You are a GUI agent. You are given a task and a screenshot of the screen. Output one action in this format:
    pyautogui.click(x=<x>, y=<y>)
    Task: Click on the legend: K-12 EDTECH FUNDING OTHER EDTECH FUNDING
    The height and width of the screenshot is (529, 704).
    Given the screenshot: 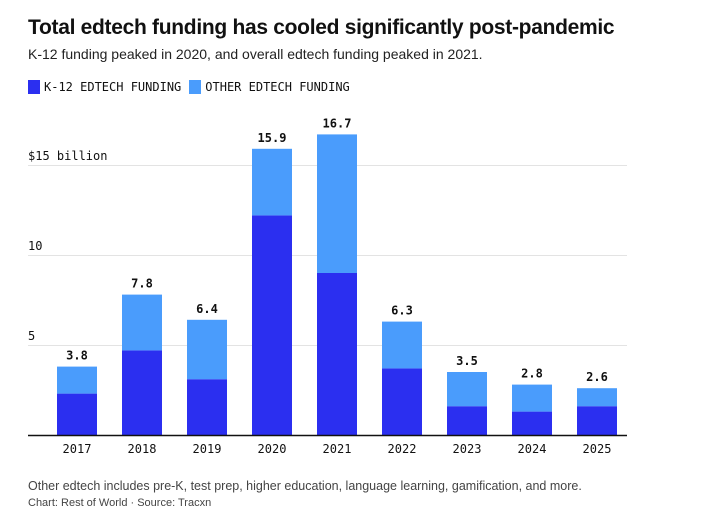 What is the action you would take?
    pyautogui.click(x=193, y=87)
    